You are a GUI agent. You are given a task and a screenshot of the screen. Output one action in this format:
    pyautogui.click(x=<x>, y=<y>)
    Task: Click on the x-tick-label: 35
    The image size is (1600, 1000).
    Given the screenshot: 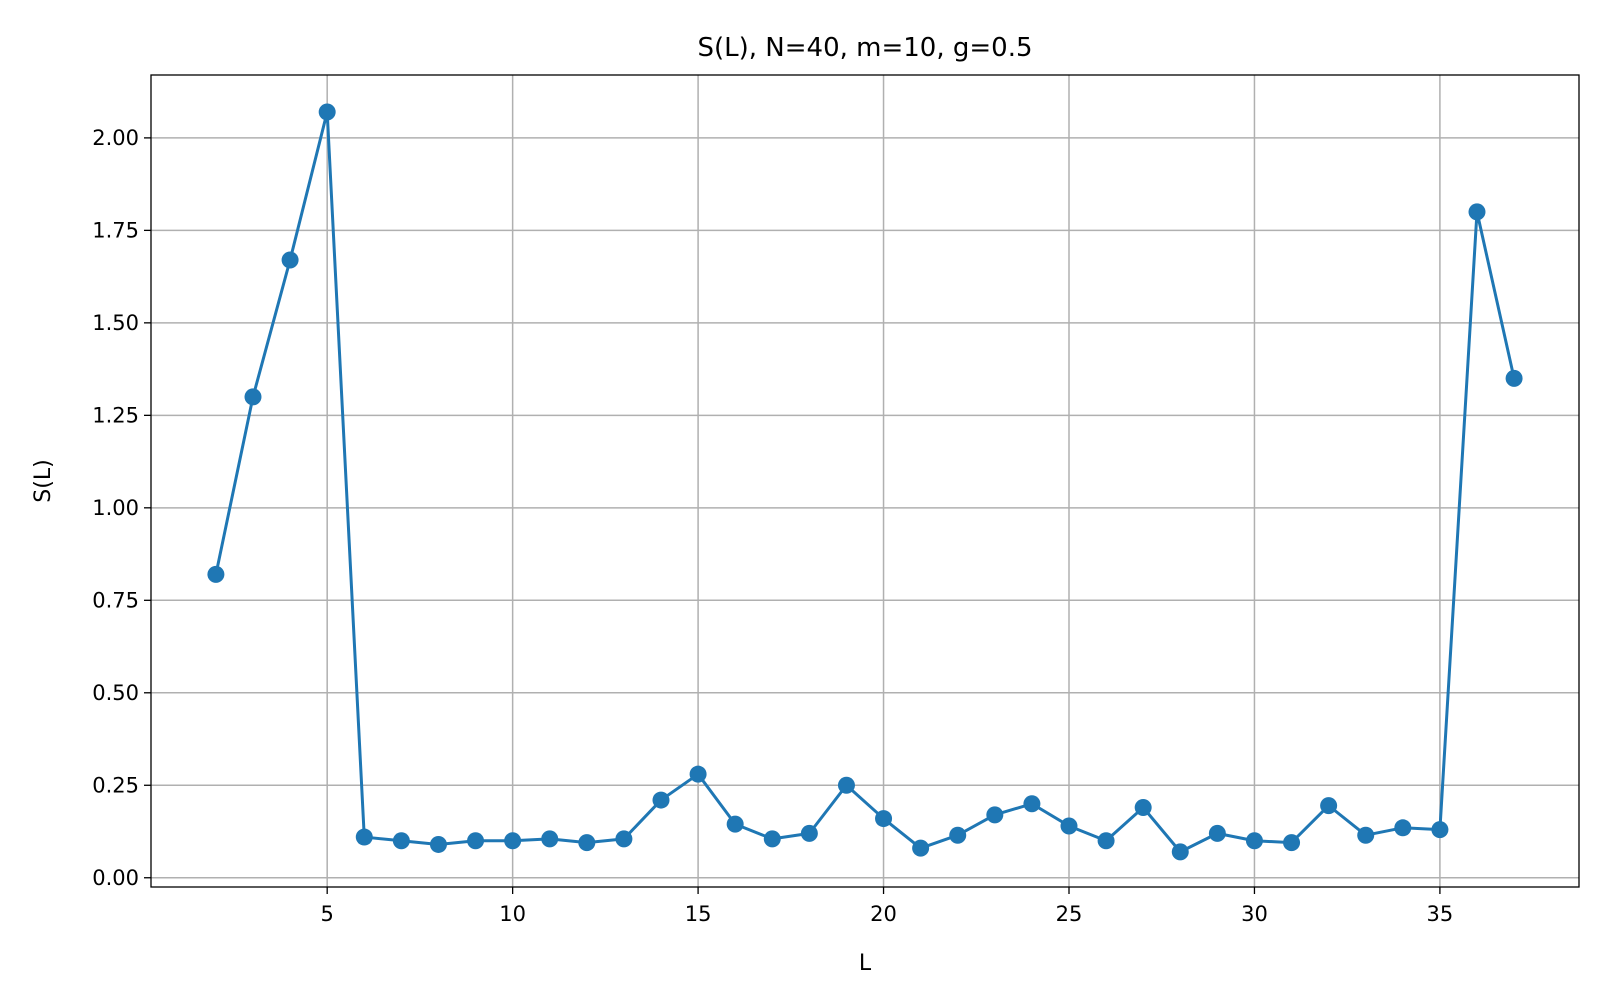 What is the action you would take?
    pyautogui.click(x=1440, y=914)
    